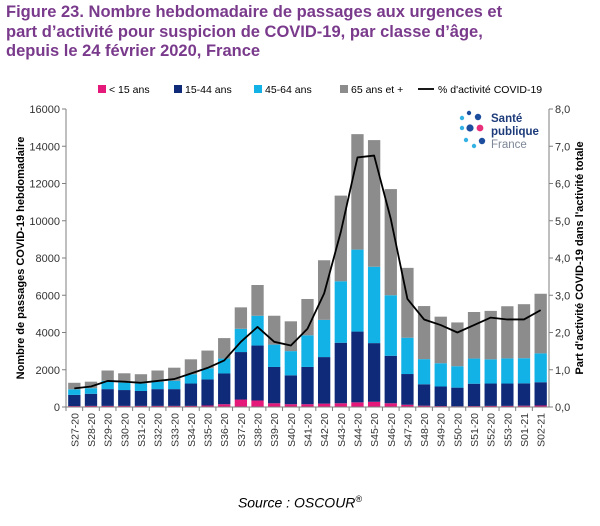  What do you see at coordinates (490, 90) in the screenshot?
I see `legend-label-line: % d'activité COVID-19` at bounding box center [490, 90].